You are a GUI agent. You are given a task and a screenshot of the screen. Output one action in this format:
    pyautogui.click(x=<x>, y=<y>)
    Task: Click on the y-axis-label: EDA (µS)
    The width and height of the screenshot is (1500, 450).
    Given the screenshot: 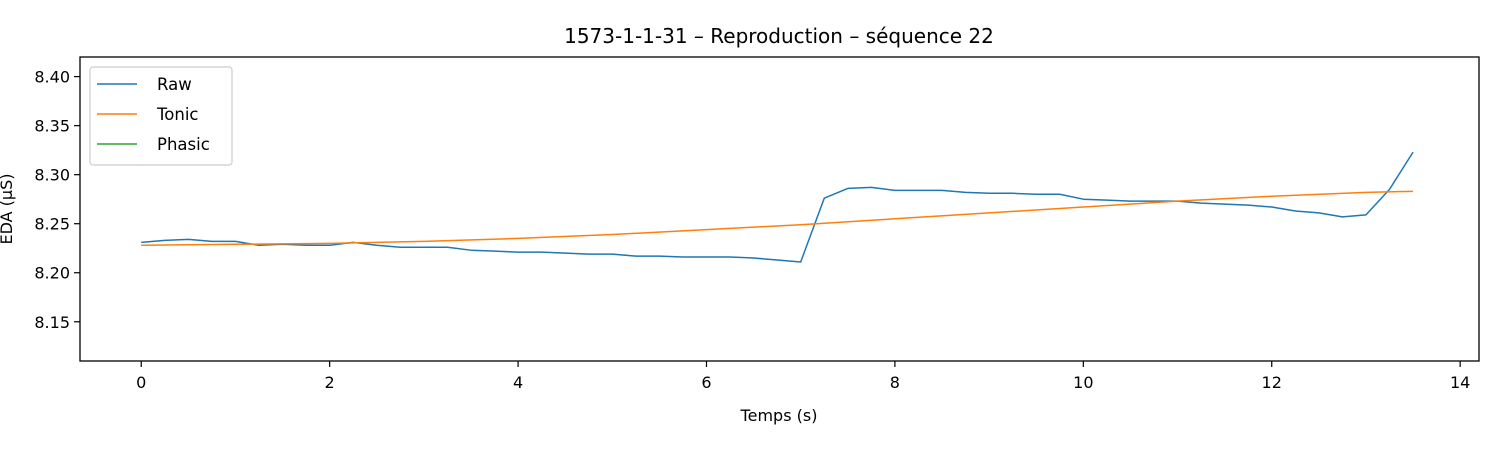 What is the action you would take?
    pyautogui.click(x=8, y=209)
    